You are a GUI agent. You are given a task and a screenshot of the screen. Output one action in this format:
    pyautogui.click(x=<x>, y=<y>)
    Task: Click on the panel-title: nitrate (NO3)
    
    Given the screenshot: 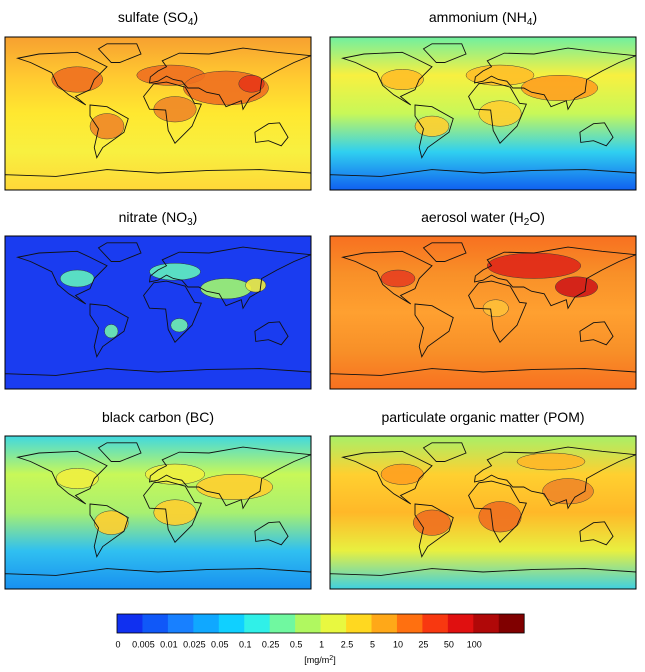 What is the action you would take?
    pyautogui.click(x=158, y=218)
    